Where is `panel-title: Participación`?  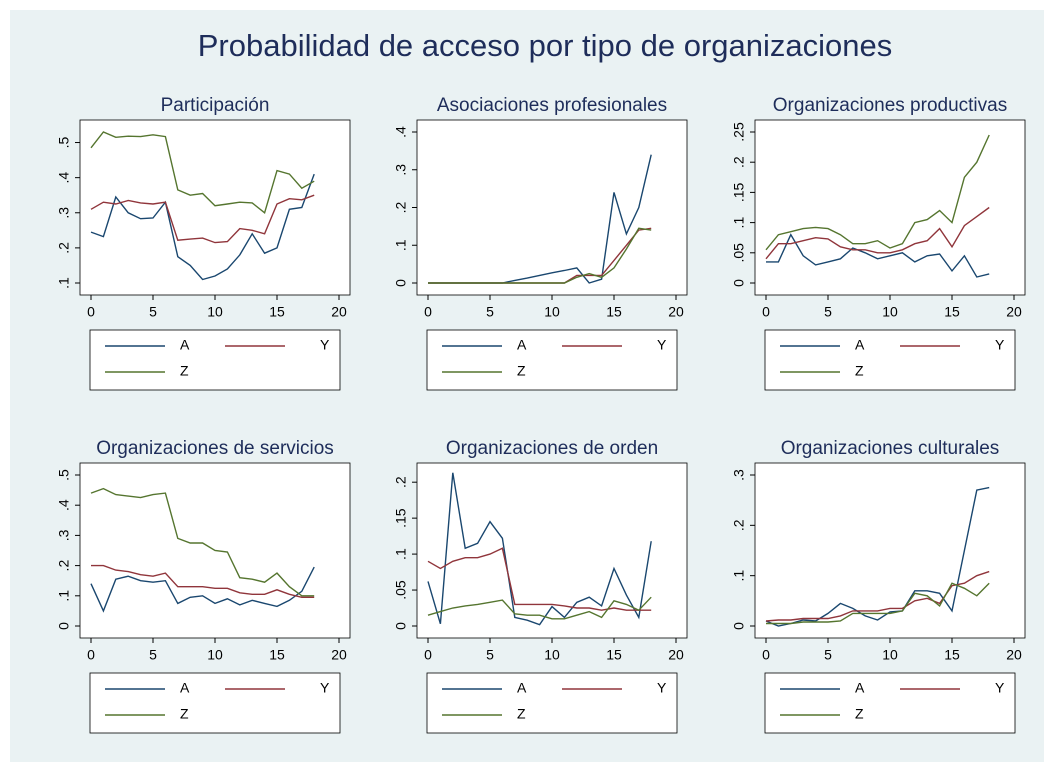 panel-title: Participación is located at coordinates (215, 105).